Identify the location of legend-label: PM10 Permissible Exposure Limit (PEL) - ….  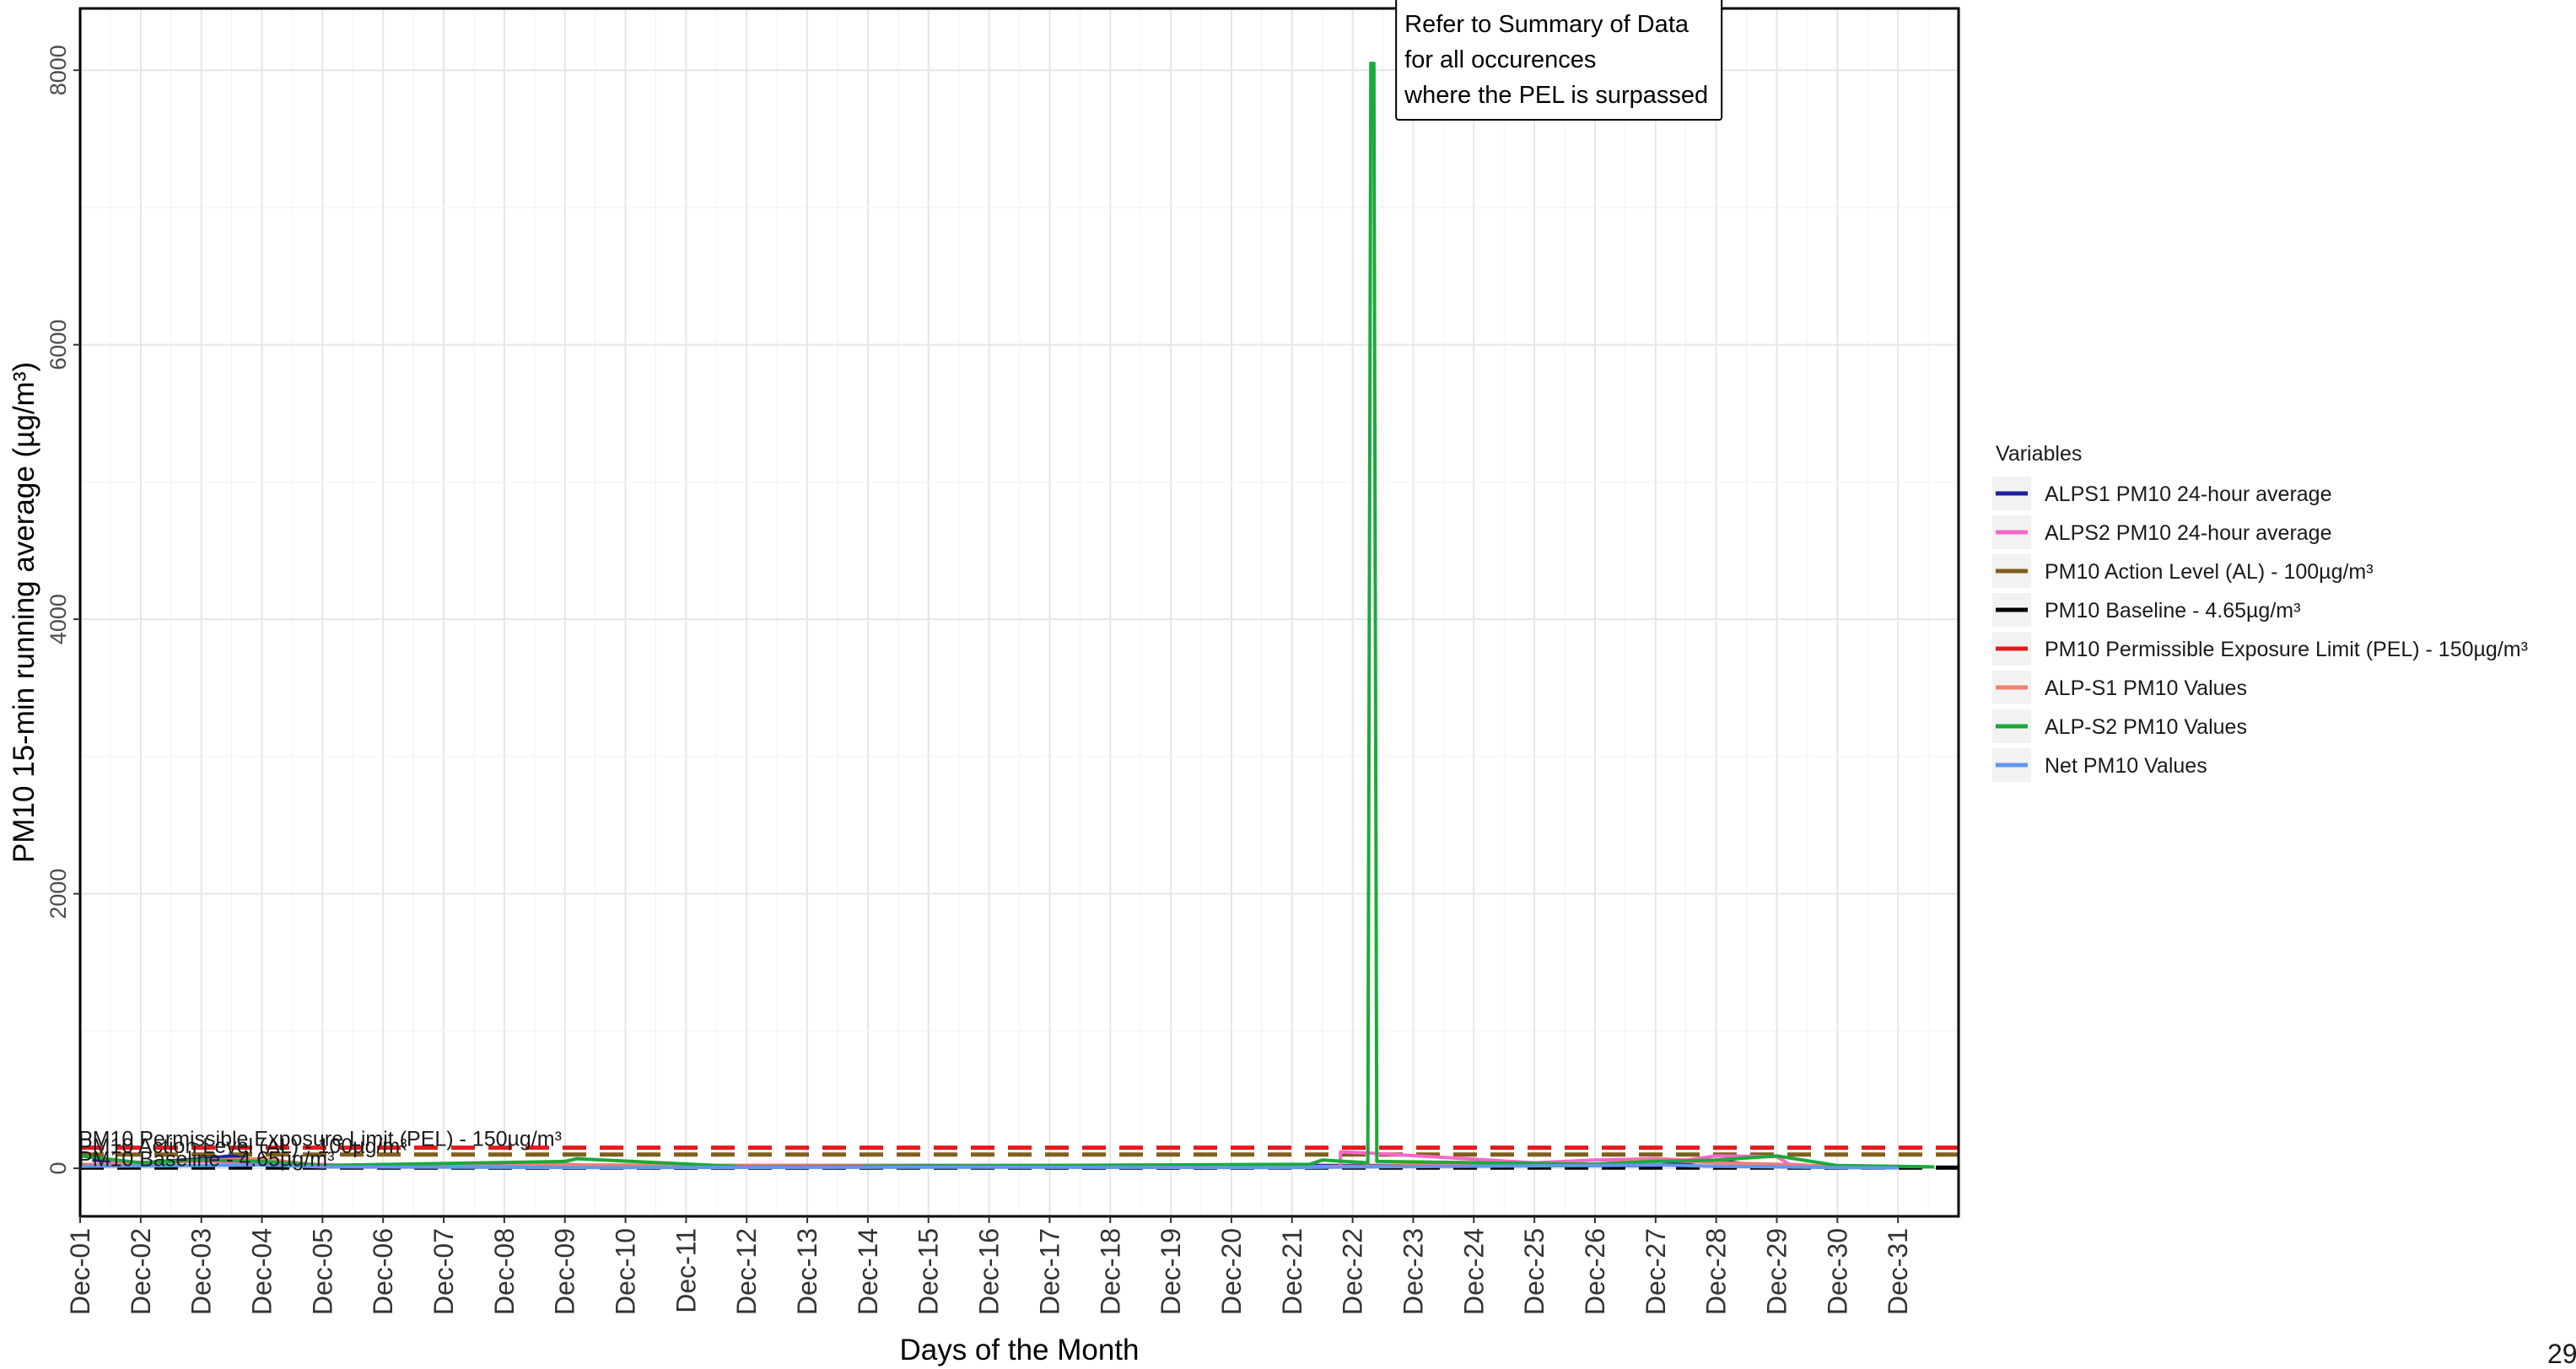
(2286, 649).